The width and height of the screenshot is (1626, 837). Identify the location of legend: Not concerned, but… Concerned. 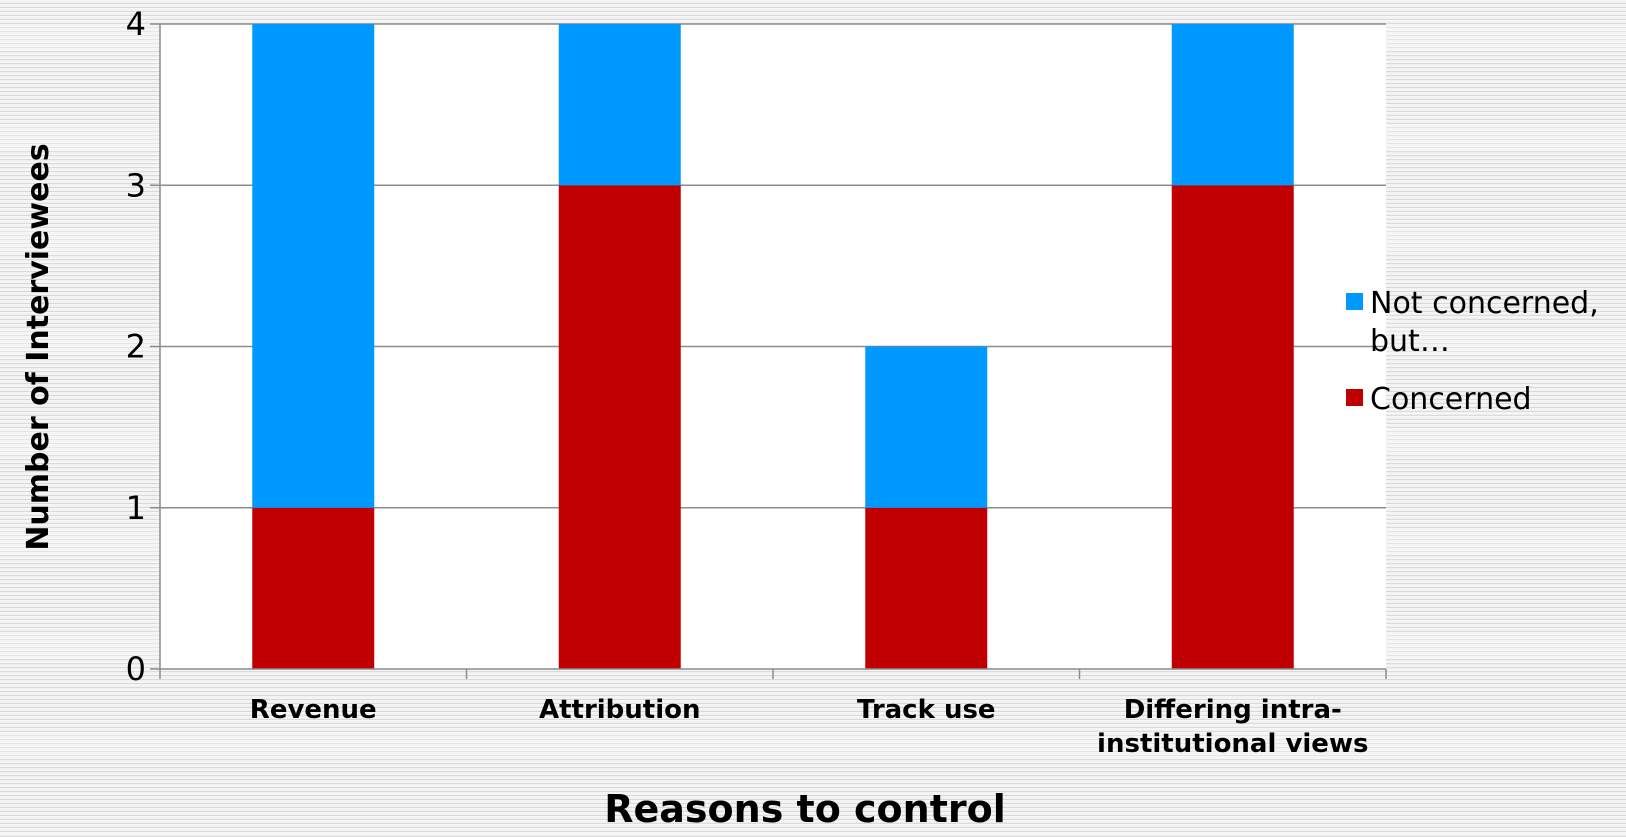
(1472, 351).